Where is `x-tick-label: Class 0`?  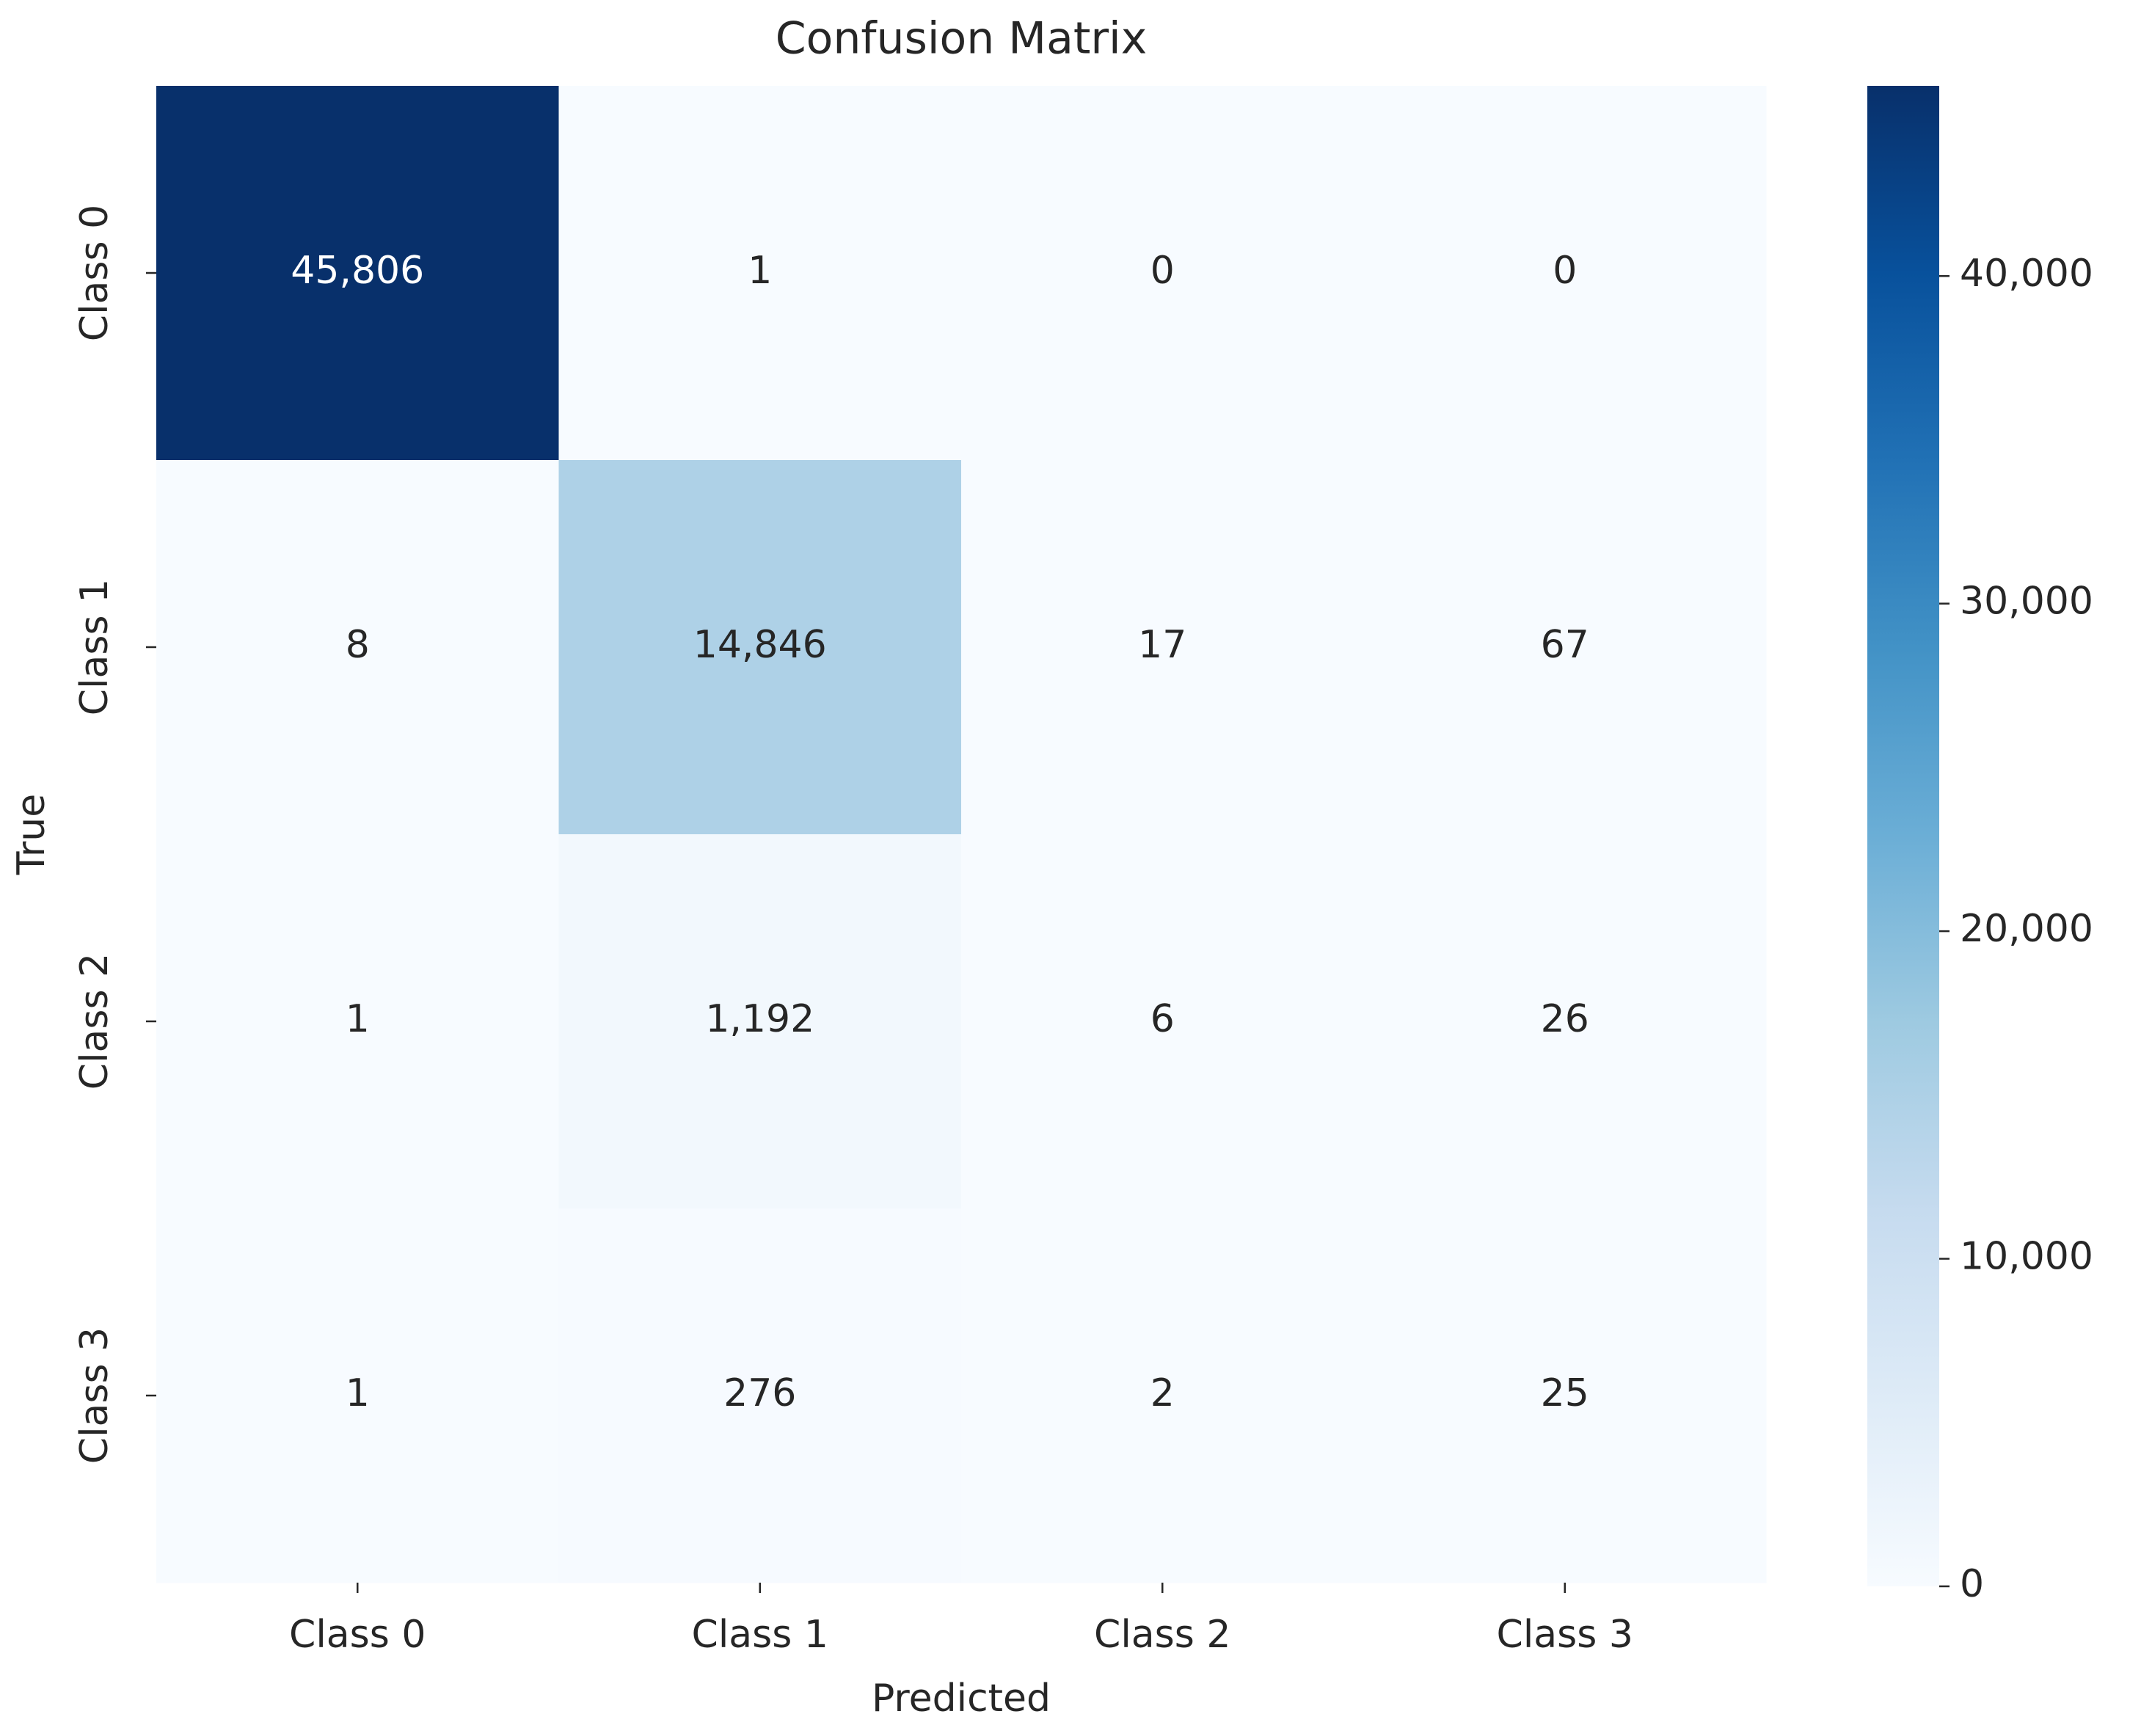 x-tick-label: Class 0 is located at coordinates (358, 1635).